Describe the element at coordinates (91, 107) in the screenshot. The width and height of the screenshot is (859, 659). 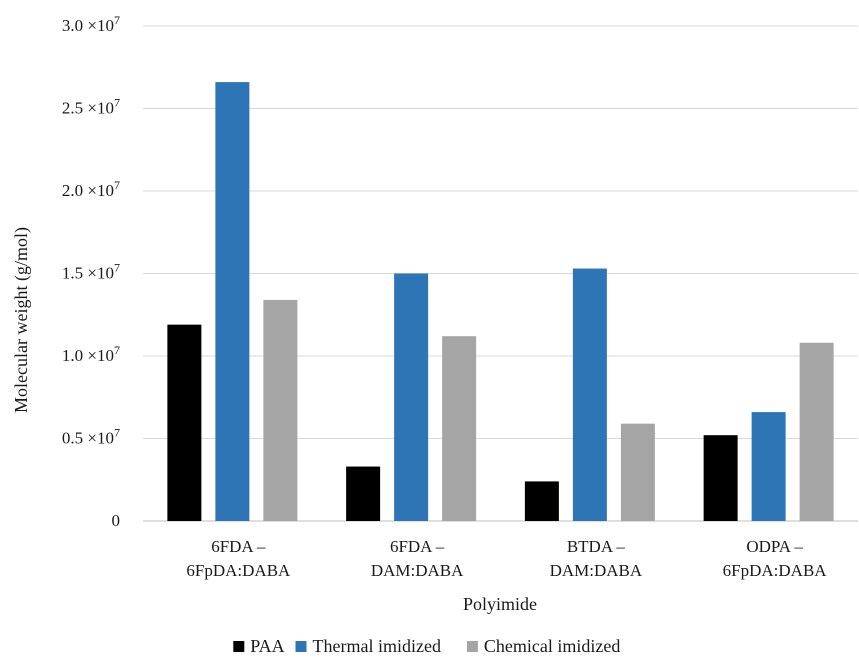
I see `y-tick-label: 2.5 ×10⁷` at that location.